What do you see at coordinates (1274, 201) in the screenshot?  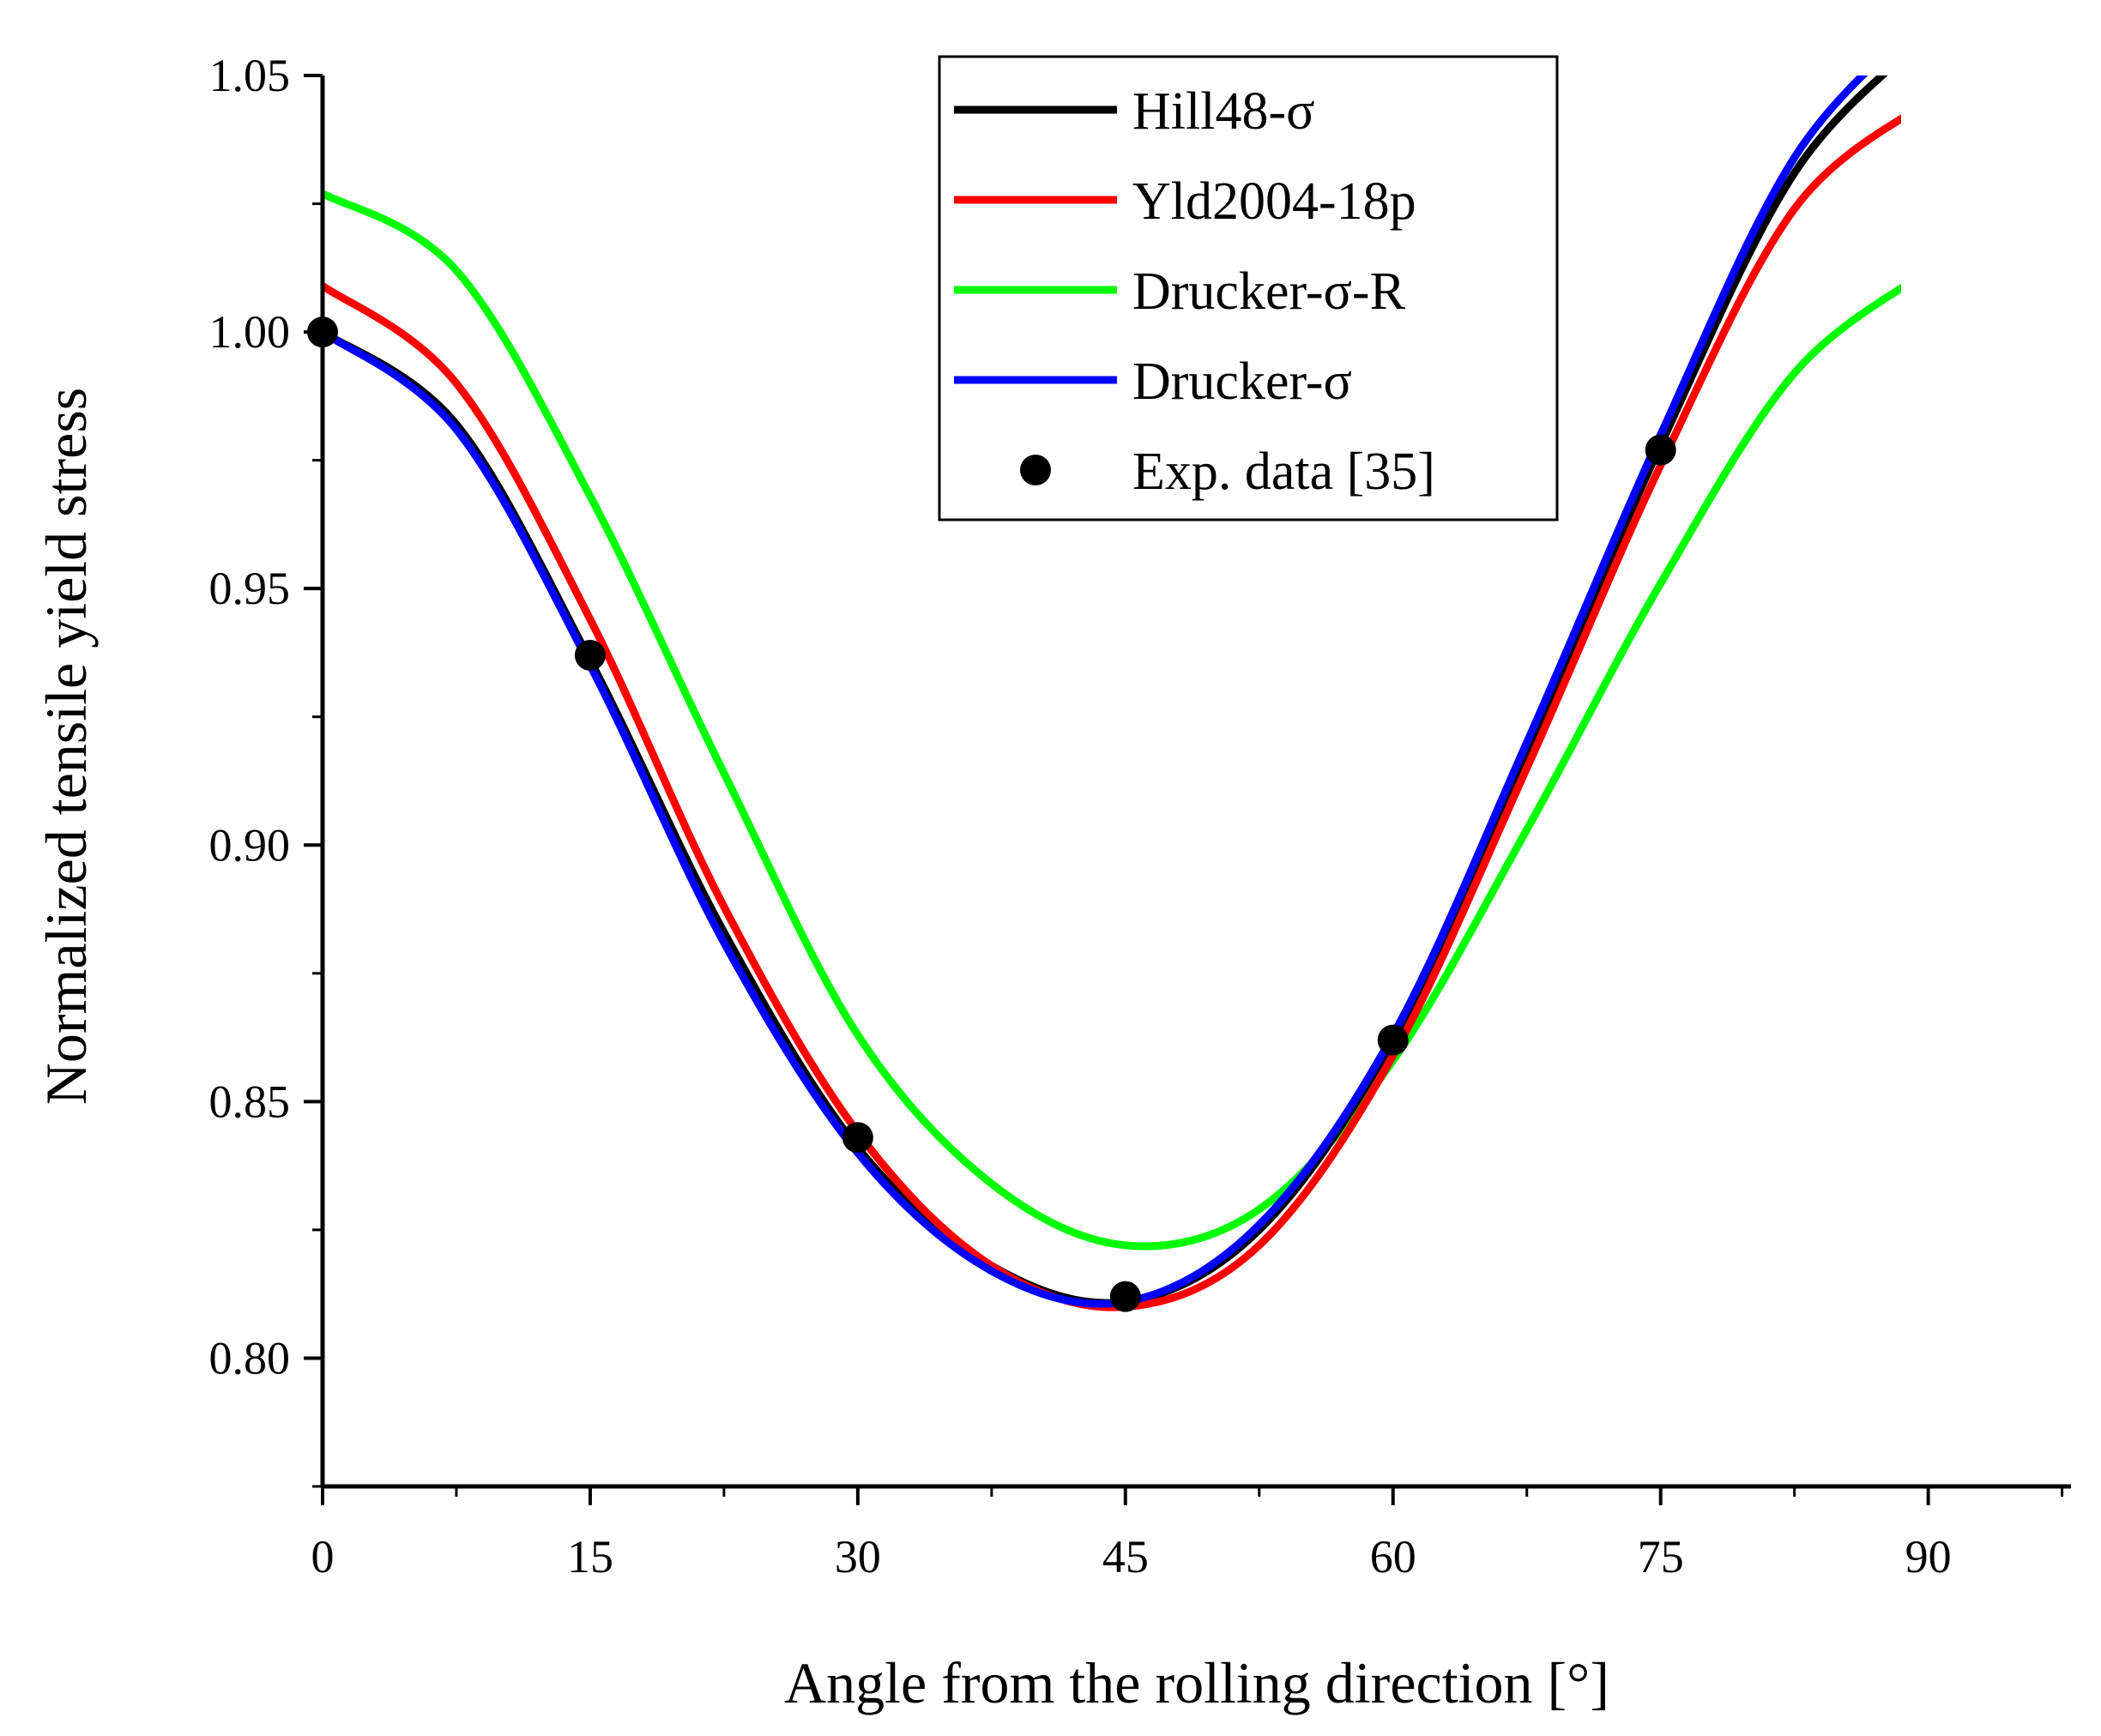 I see `legend-label-yld2004: Yld2004-18p` at bounding box center [1274, 201].